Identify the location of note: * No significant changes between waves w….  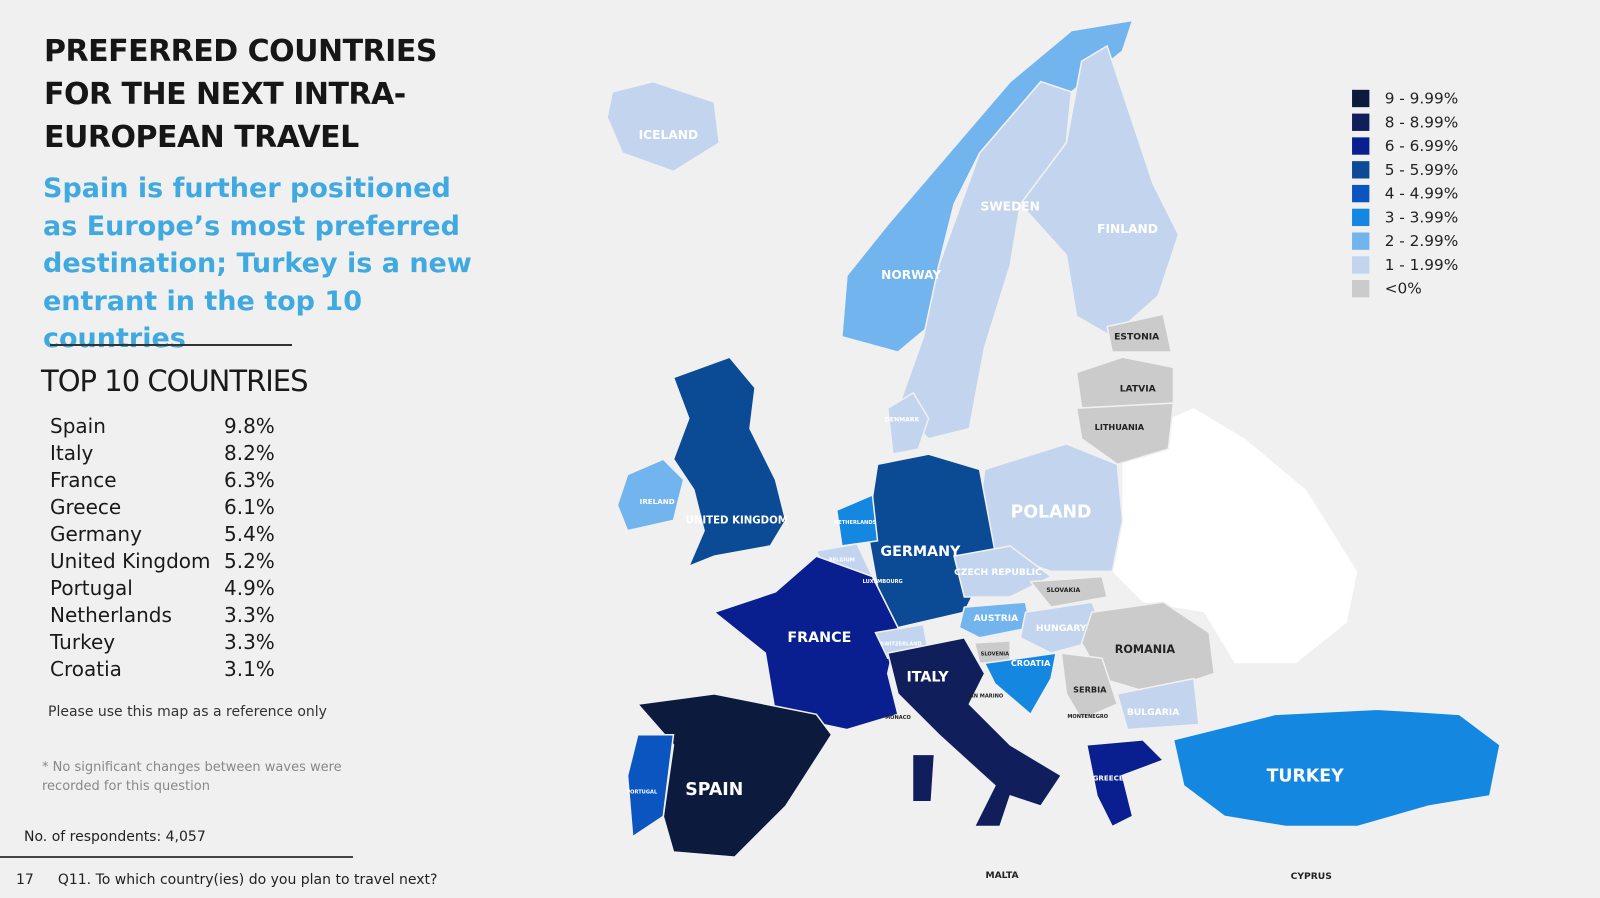
(192, 777).